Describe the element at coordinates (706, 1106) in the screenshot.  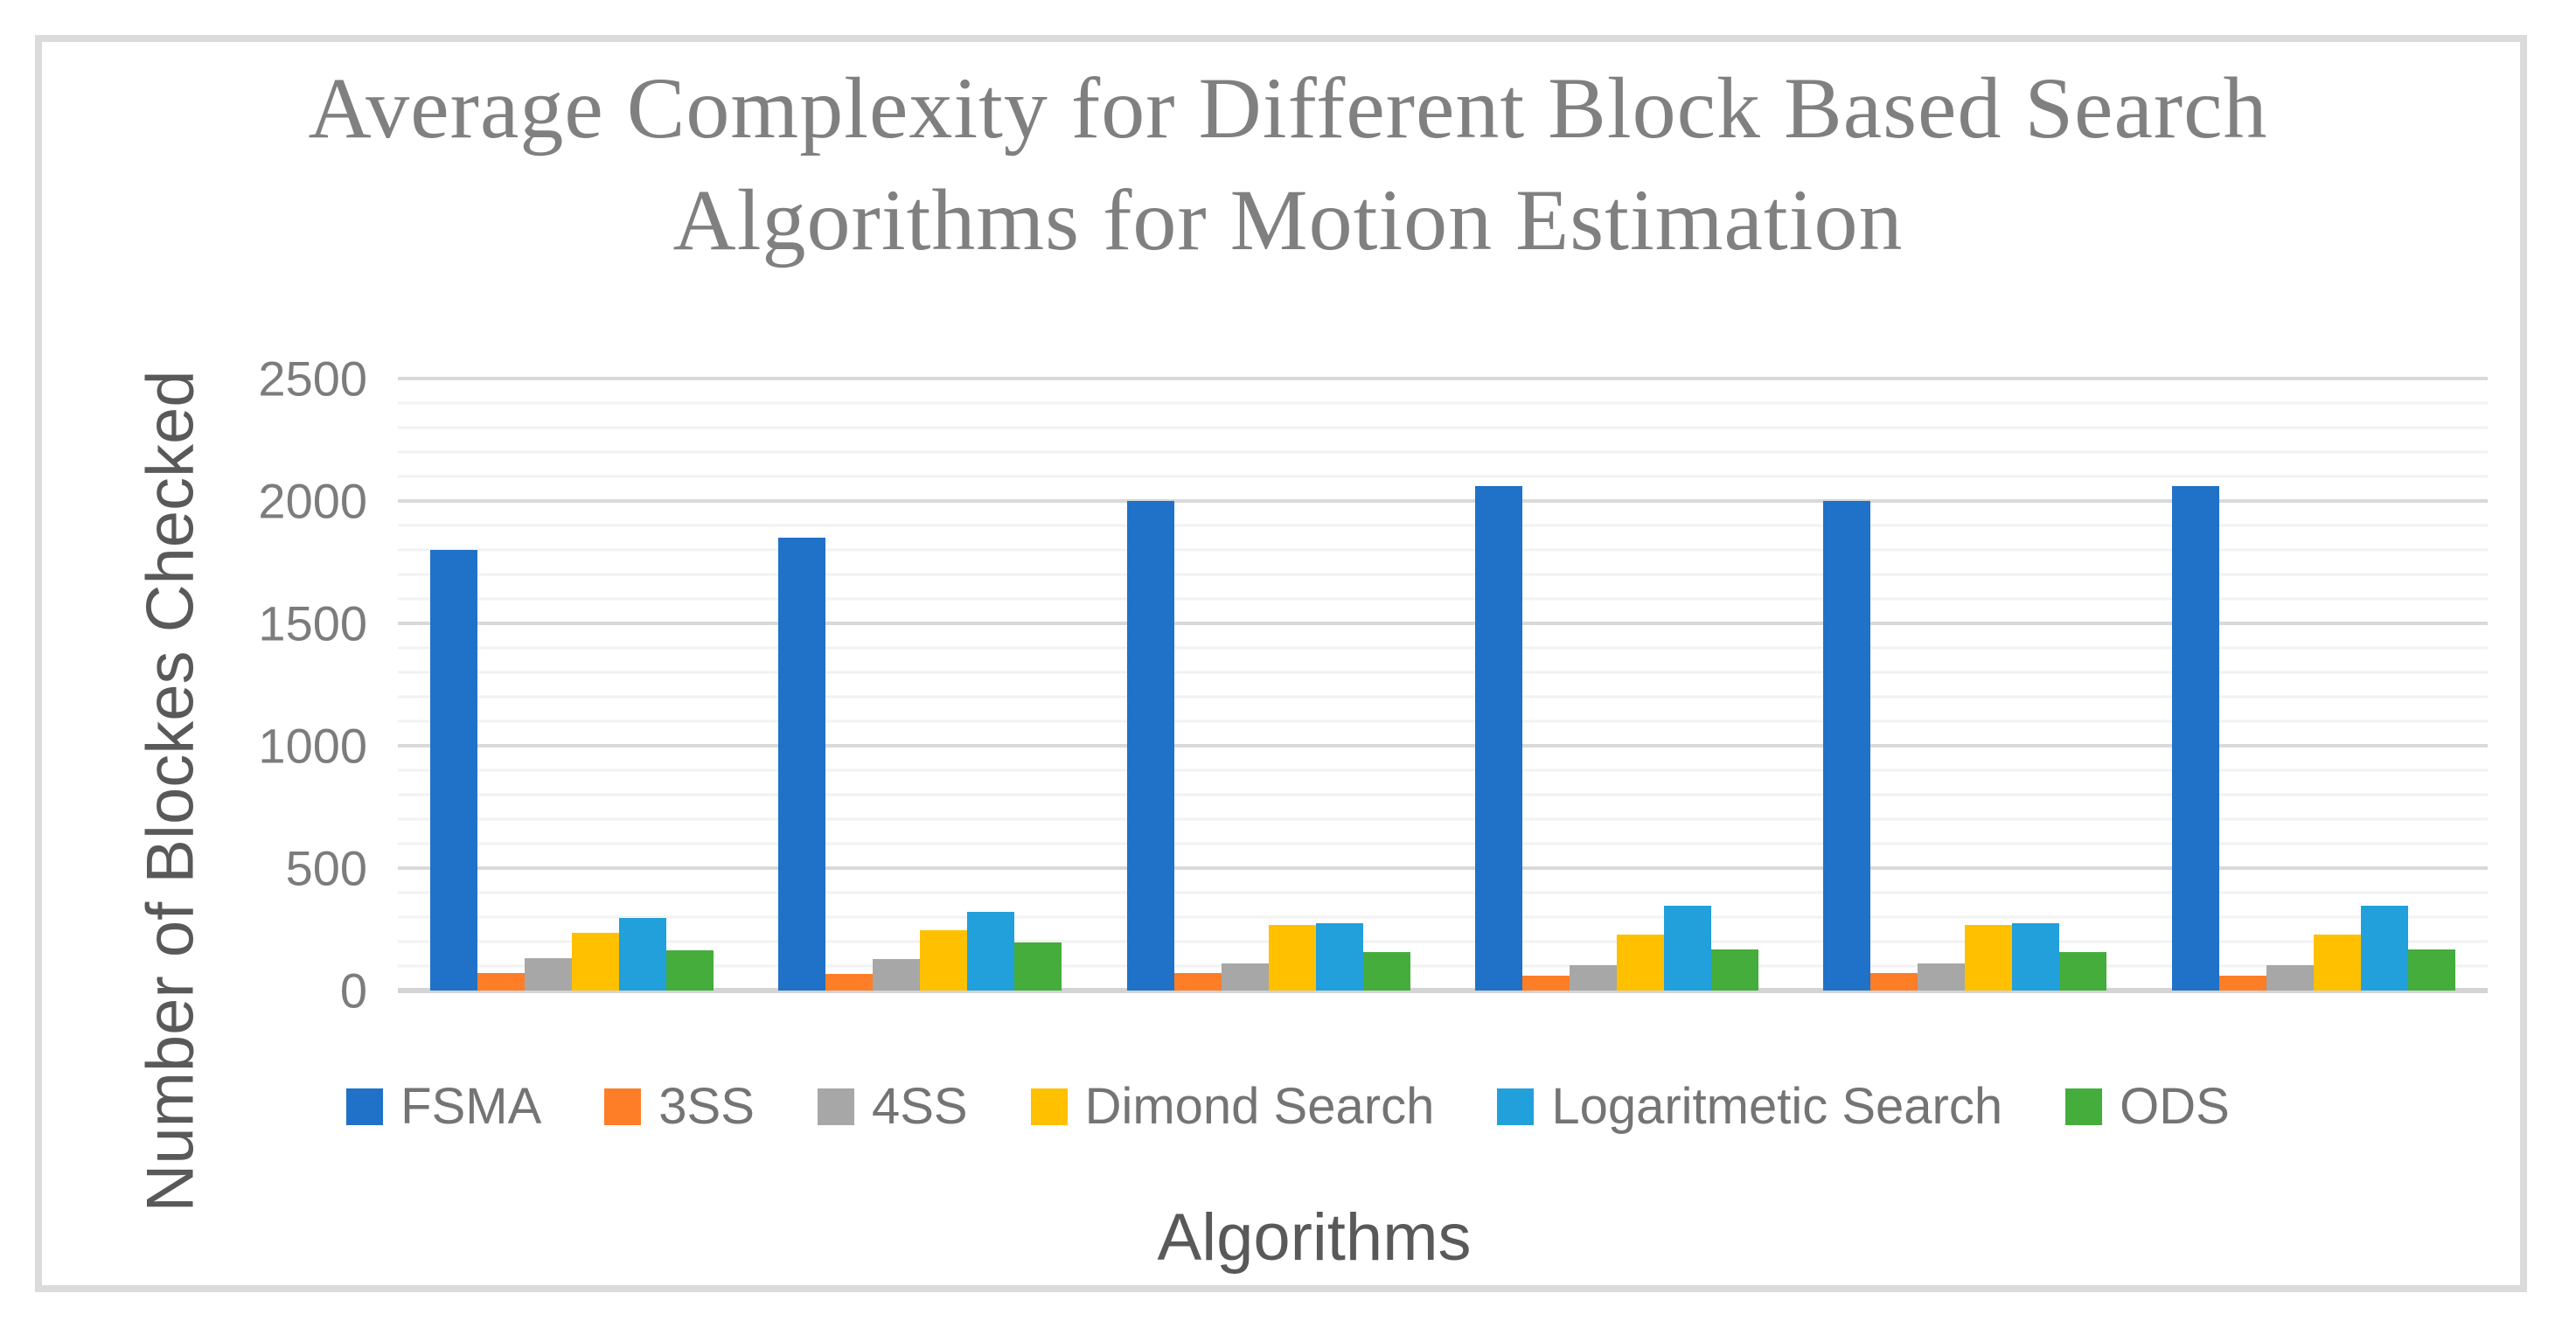
I see `legend-label: 3SS` at that location.